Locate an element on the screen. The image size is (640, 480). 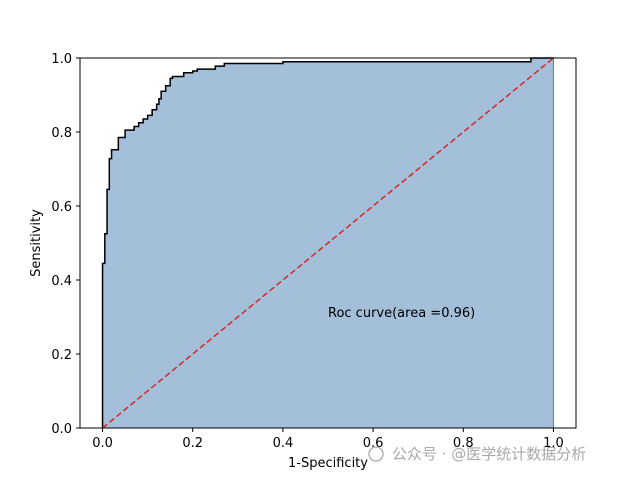
y-tick-label: 0.8 is located at coordinates (61, 133).